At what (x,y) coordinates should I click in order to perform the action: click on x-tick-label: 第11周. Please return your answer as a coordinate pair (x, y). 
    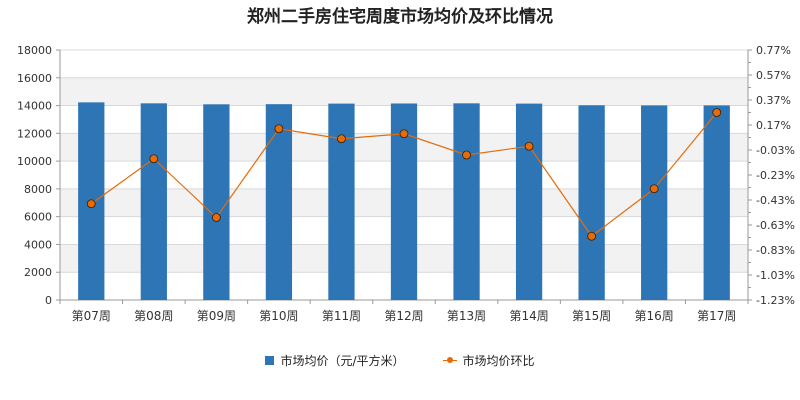
    Looking at the image, I should click on (341, 316).